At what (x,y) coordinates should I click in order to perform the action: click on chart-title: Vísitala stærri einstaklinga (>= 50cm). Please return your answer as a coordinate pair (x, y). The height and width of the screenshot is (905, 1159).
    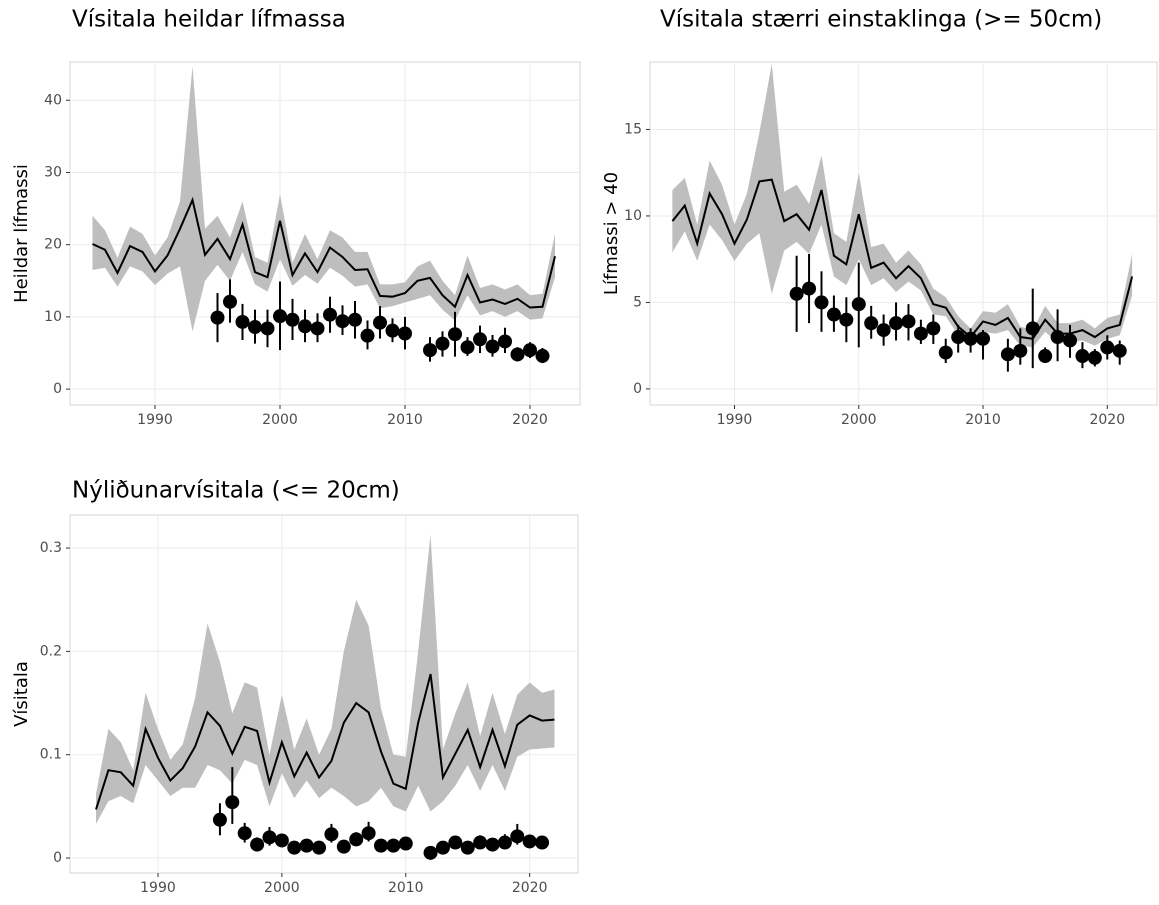
    Looking at the image, I should click on (881, 20).